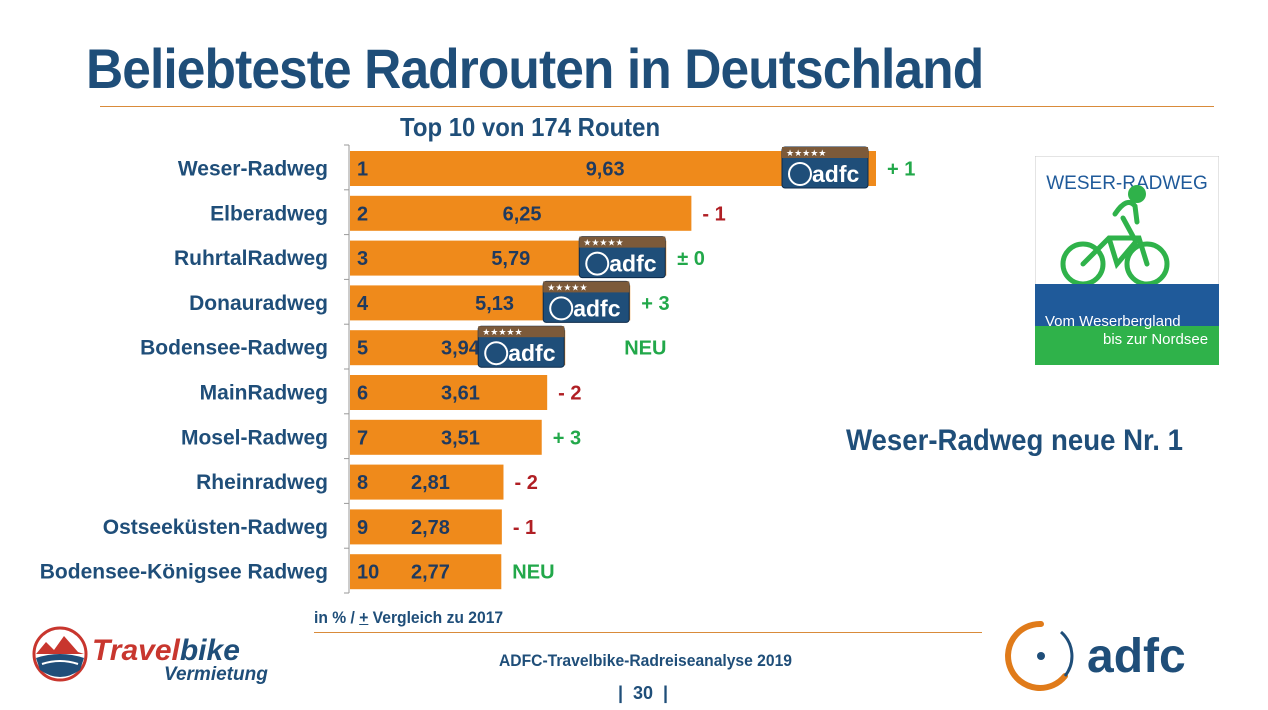 The width and height of the screenshot is (1268, 710). Describe the element at coordinates (648, 632) in the screenshot. I see `footer-divider` at that location.